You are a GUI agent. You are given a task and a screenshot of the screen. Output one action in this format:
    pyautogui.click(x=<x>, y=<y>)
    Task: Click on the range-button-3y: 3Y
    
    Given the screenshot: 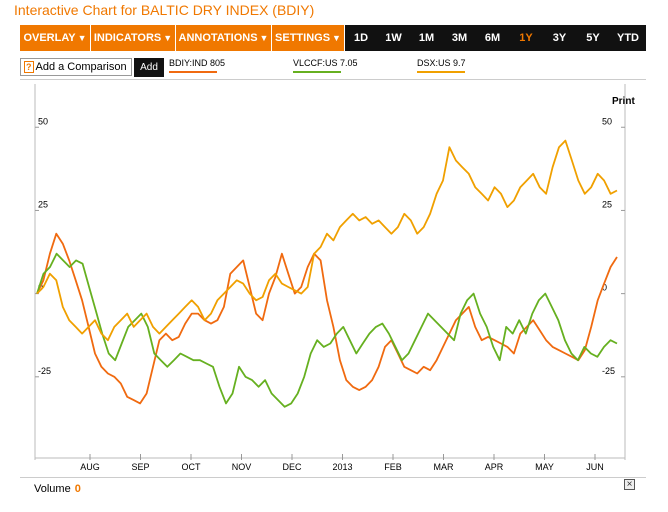 What is the action you would take?
    pyautogui.click(x=559, y=38)
    